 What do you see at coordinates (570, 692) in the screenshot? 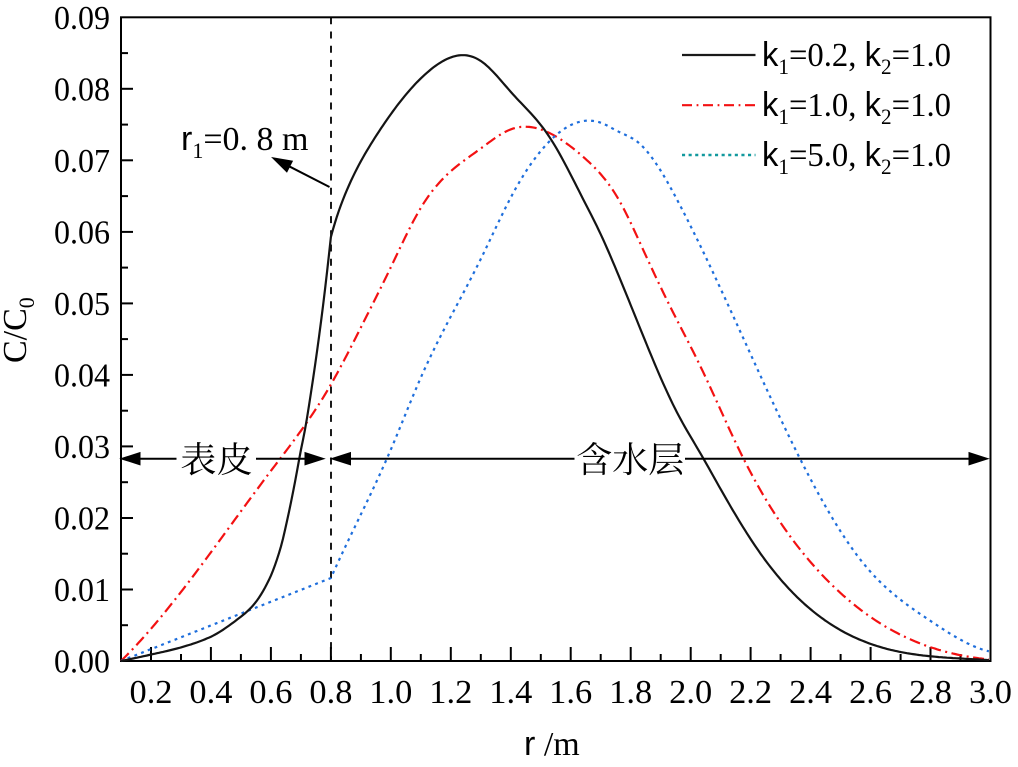
I see `svg-text: 1.6` at bounding box center [570, 692].